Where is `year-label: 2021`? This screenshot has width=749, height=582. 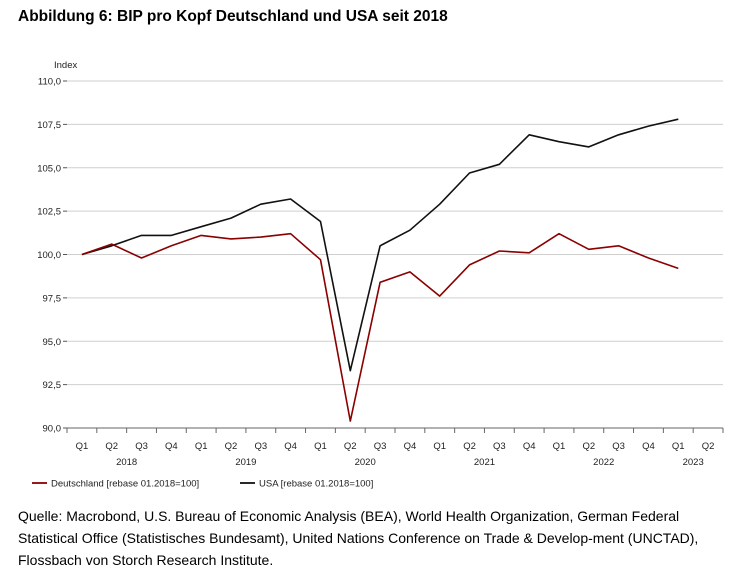
year-label: 2021 is located at coordinates (484, 462).